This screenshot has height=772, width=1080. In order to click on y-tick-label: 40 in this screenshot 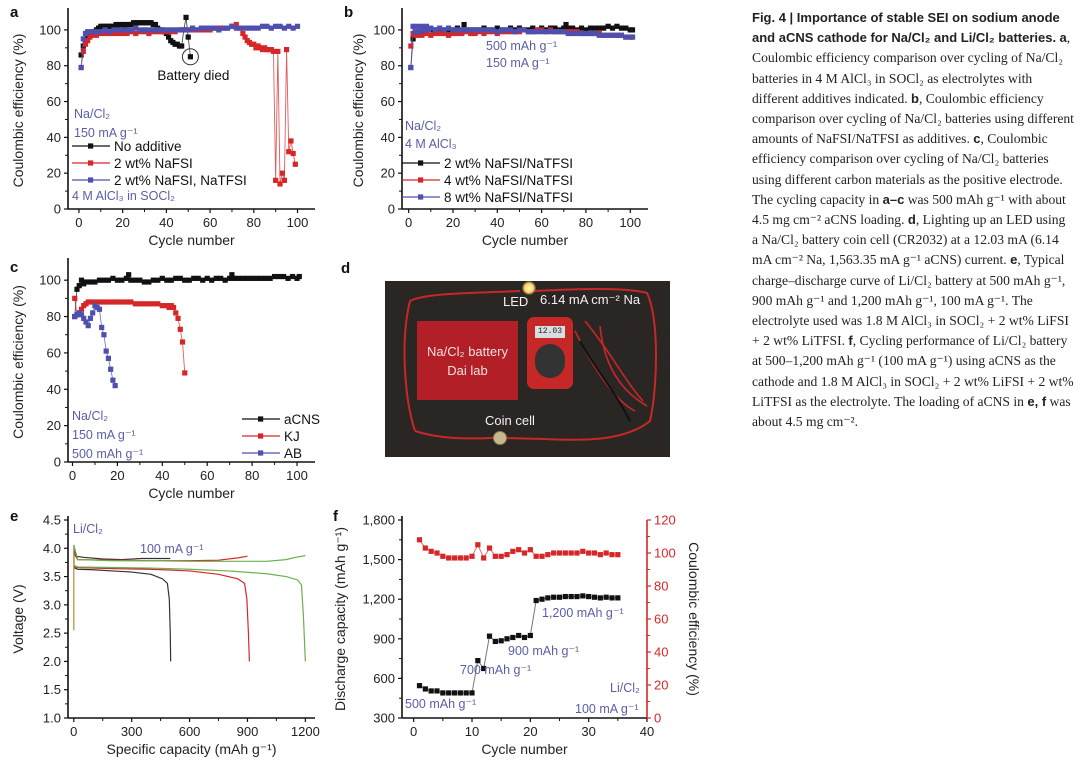, I will do `click(54, 389)`.